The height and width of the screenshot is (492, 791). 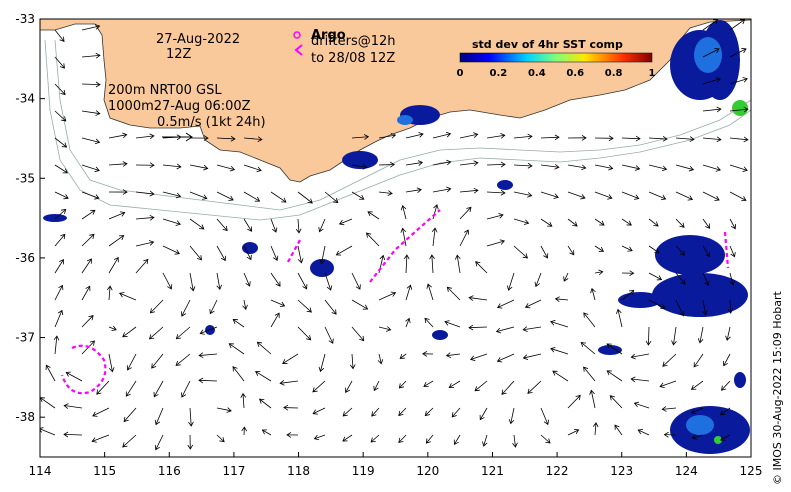 I want to click on colorbar-tick-label: 0.2, so click(x=499, y=73).